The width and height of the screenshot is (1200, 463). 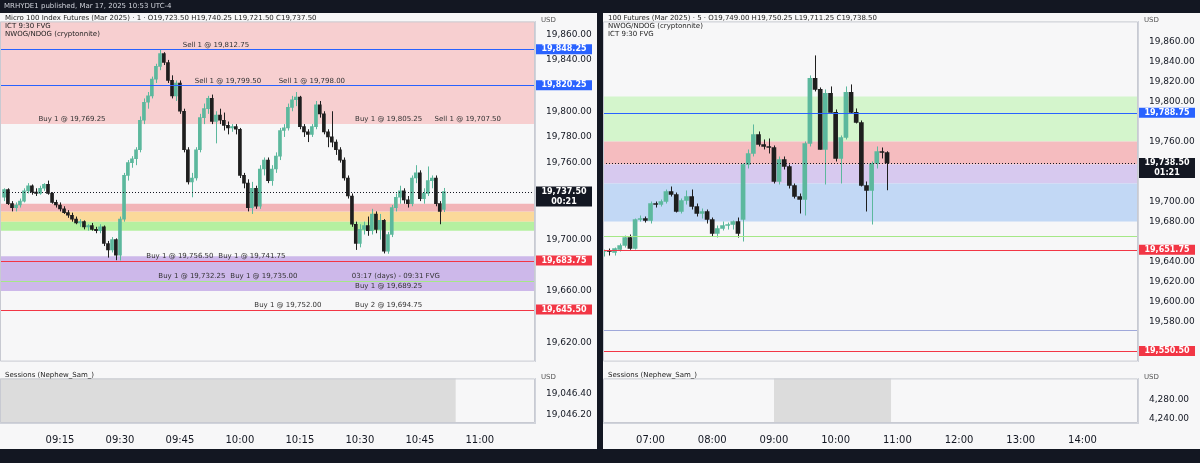 I want to click on x-tick-label: 09:00, so click(x=774, y=439).